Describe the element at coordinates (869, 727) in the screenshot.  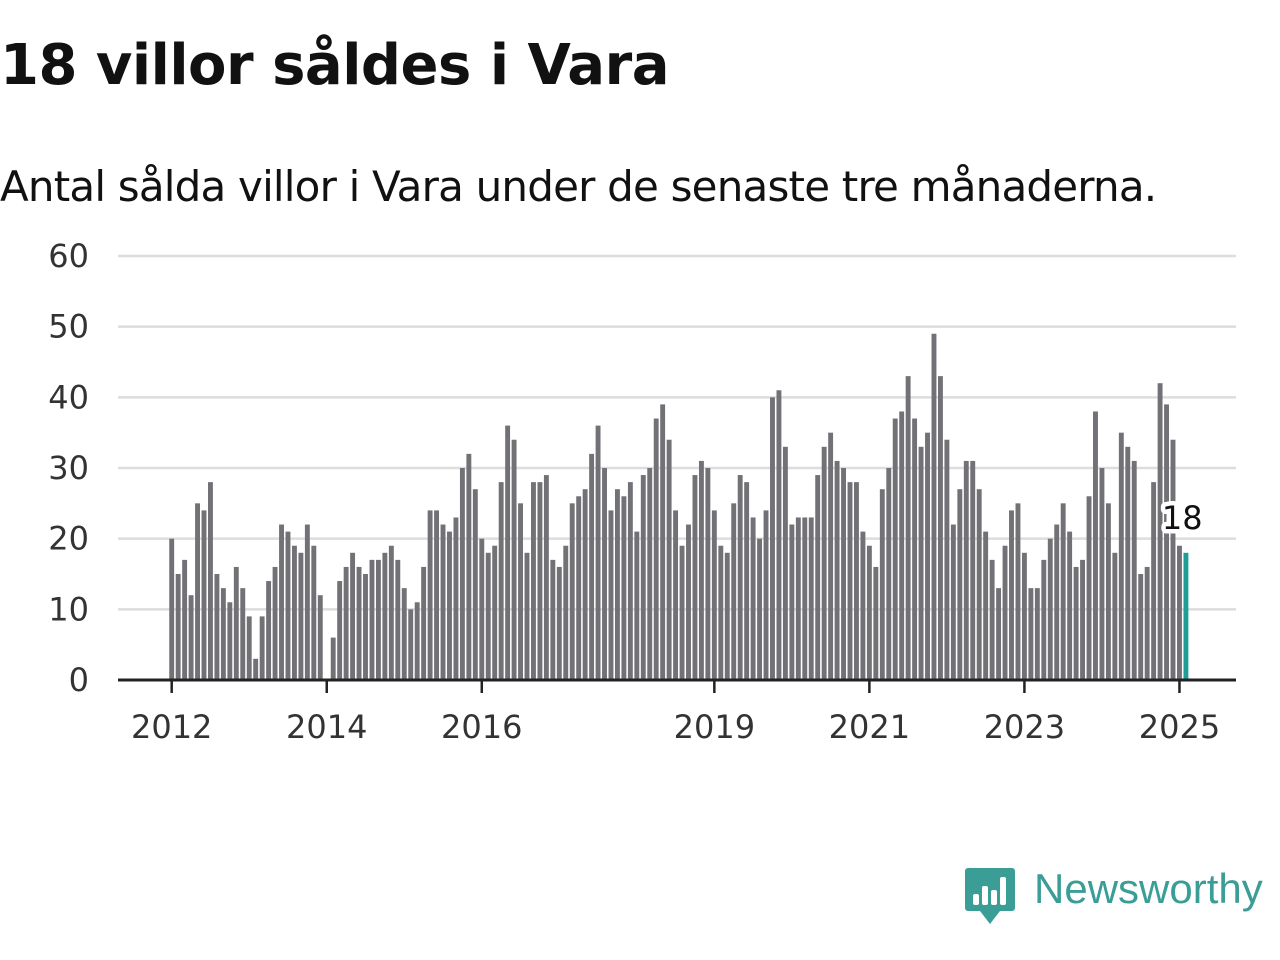
I see `x-tick-label: 2021` at that location.